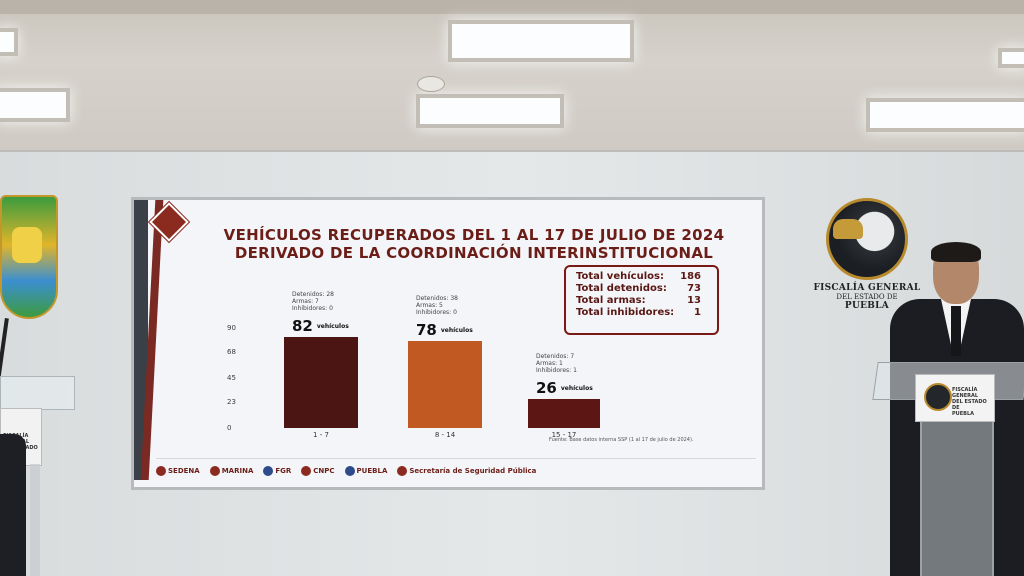  I want to click on footer-logo: FGR, so click(277, 471).